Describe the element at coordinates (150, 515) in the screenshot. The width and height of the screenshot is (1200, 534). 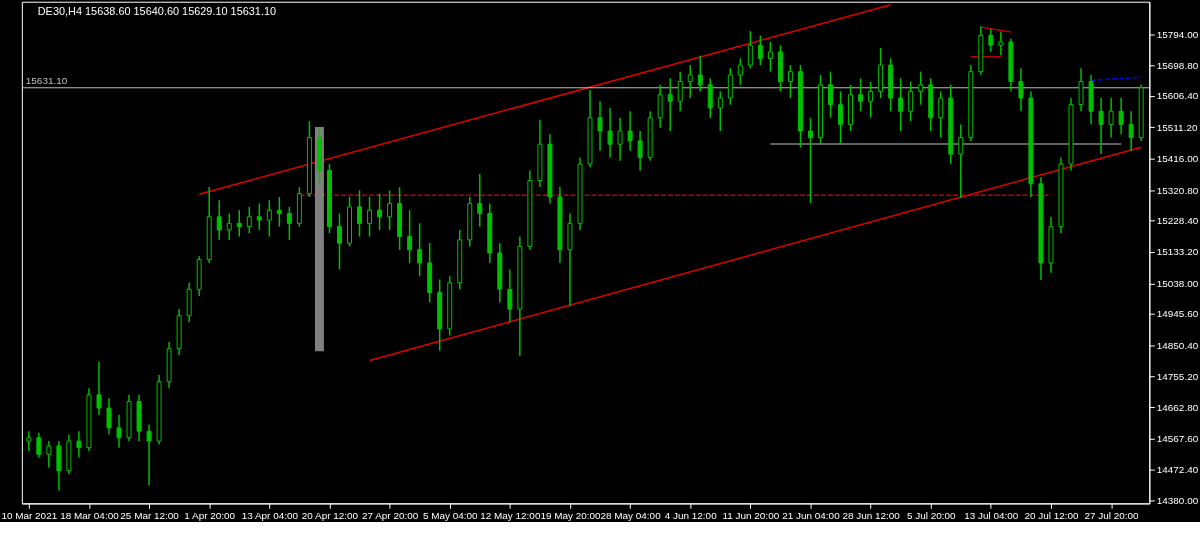
I see `x-tick-label: 25 Mar 12:00` at that location.